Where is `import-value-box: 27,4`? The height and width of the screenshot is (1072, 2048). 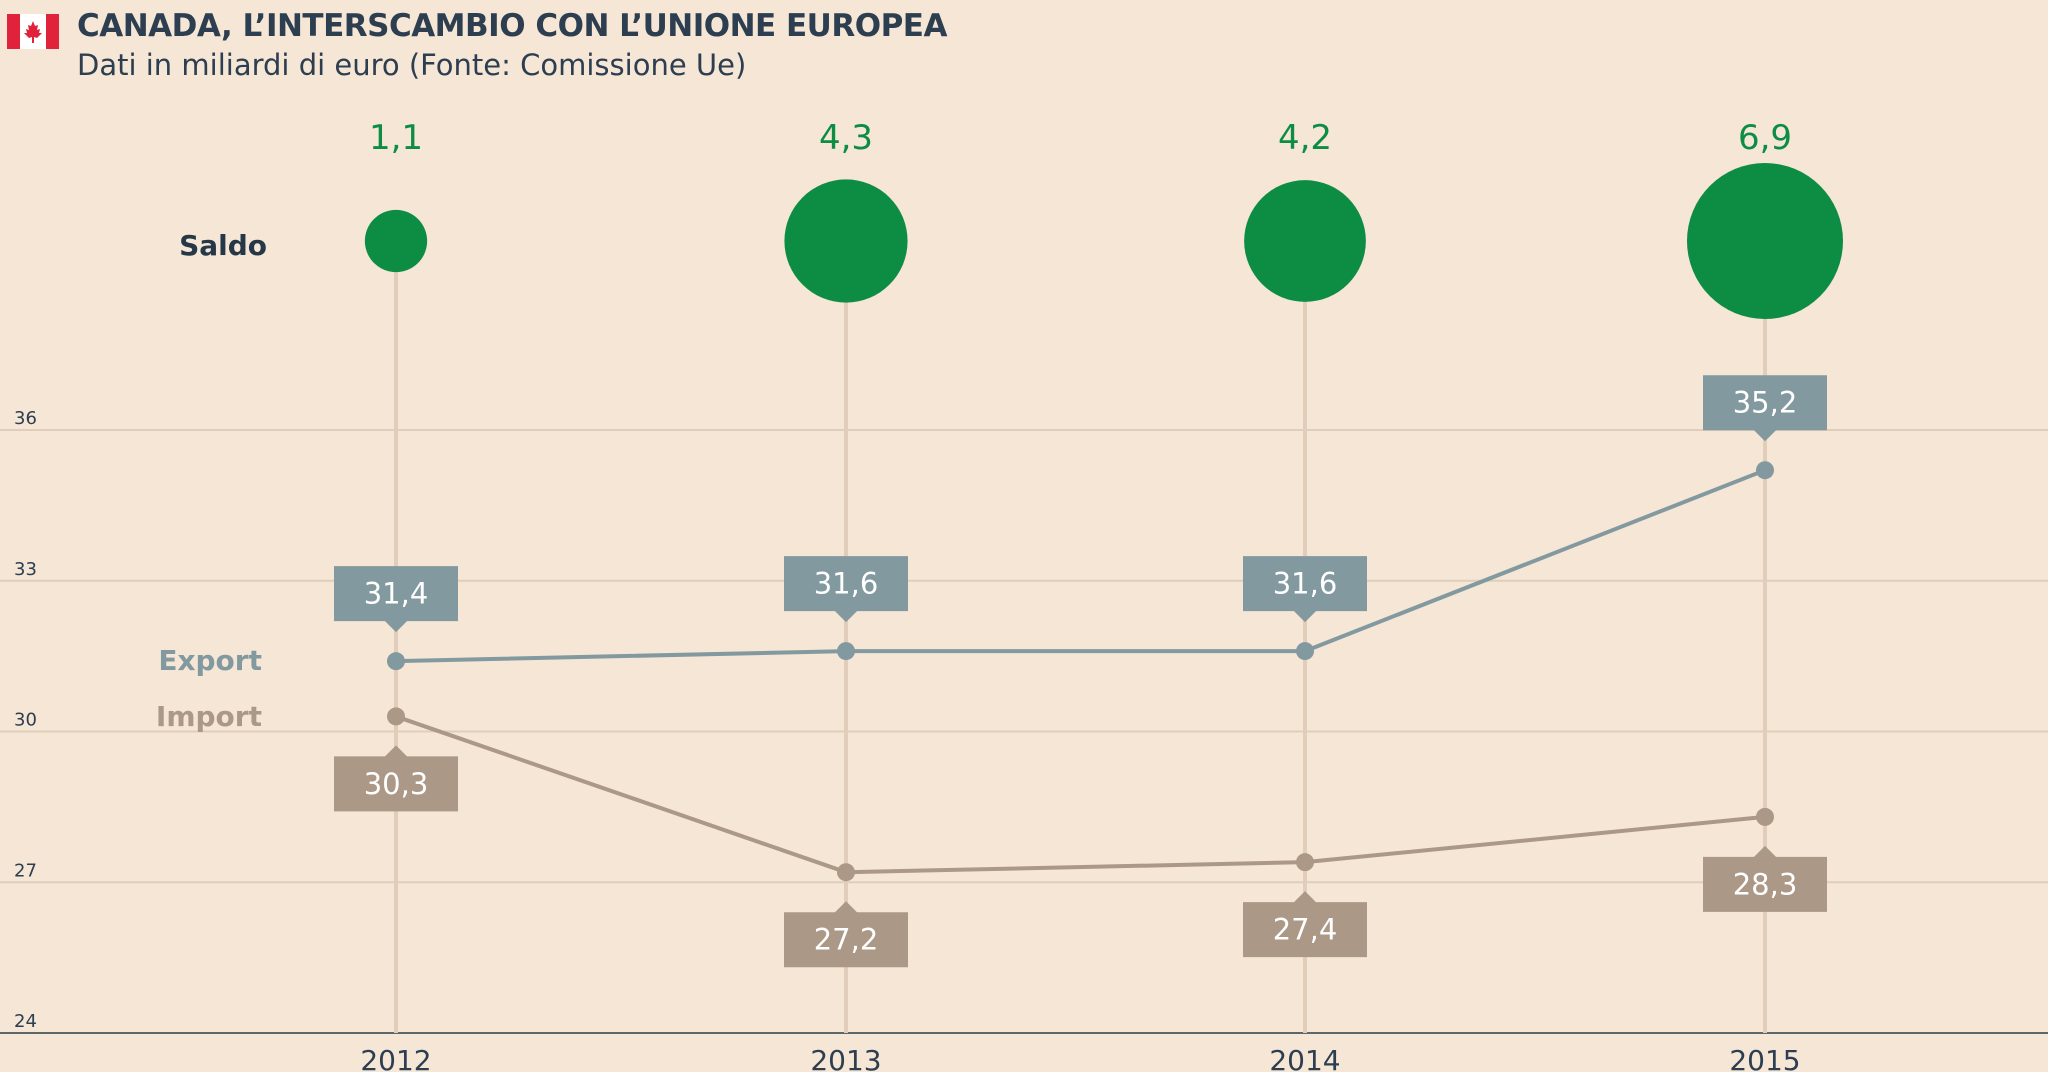
import-value-box: 27,4 is located at coordinates (1305, 924).